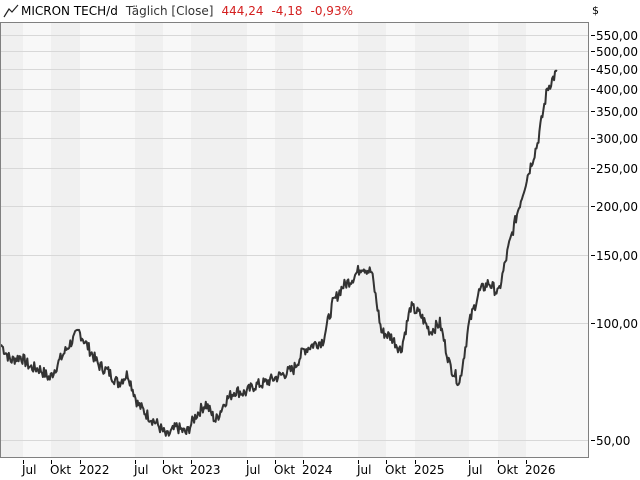  What do you see at coordinates (617, 35) in the screenshot?
I see `y-tick-label: 550,00` at bounding box center [617, 35].